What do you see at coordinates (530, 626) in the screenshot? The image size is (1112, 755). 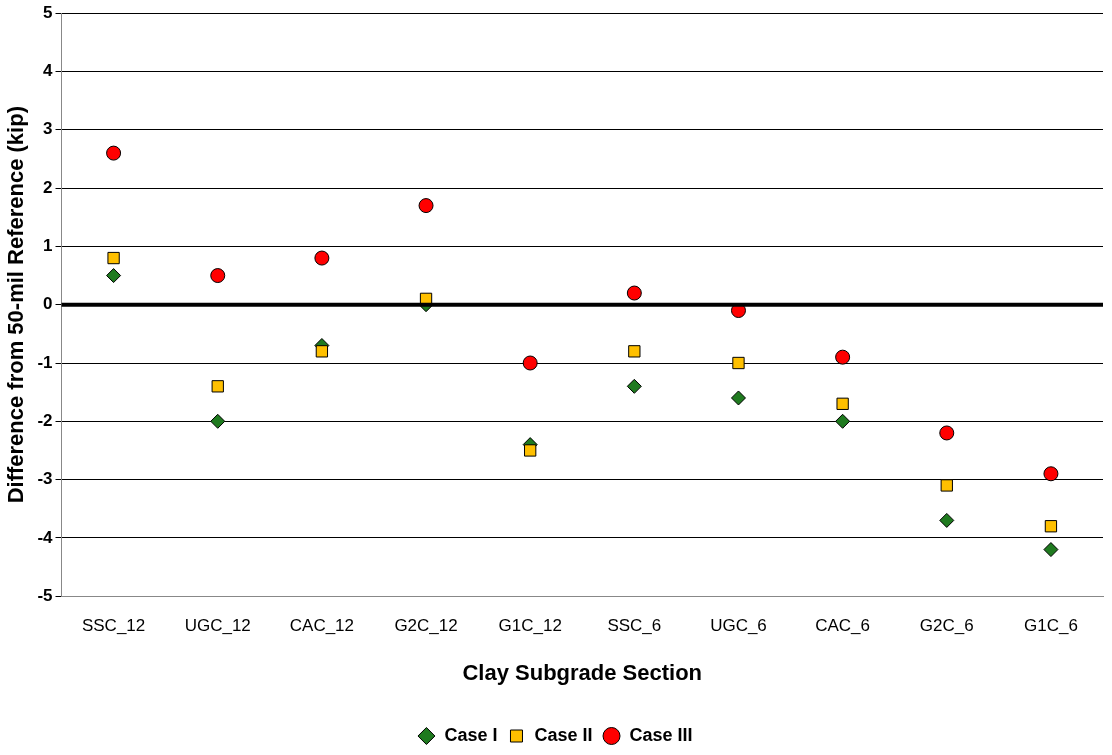 I see `x-tick-label: G1C_12` at bounding box center [530, 626].